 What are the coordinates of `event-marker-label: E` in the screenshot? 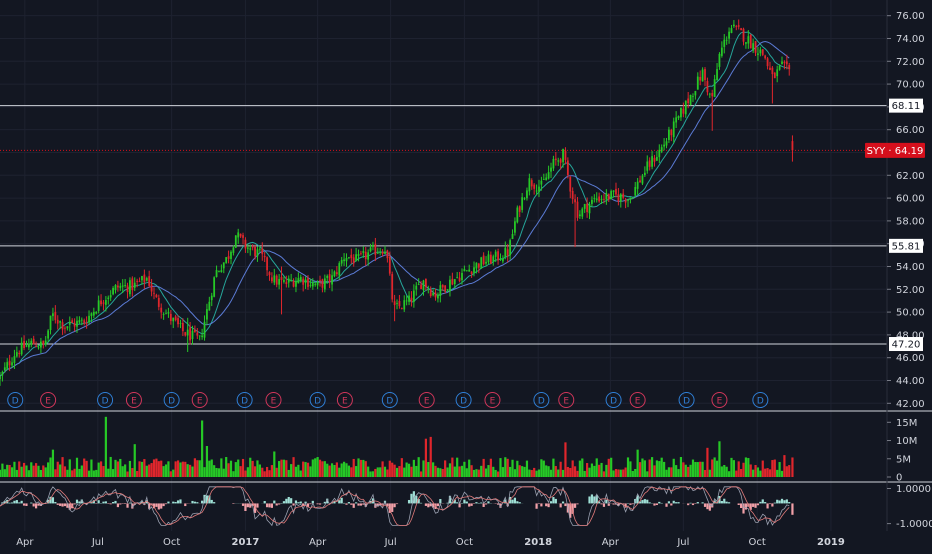 It's located at (134, 402).